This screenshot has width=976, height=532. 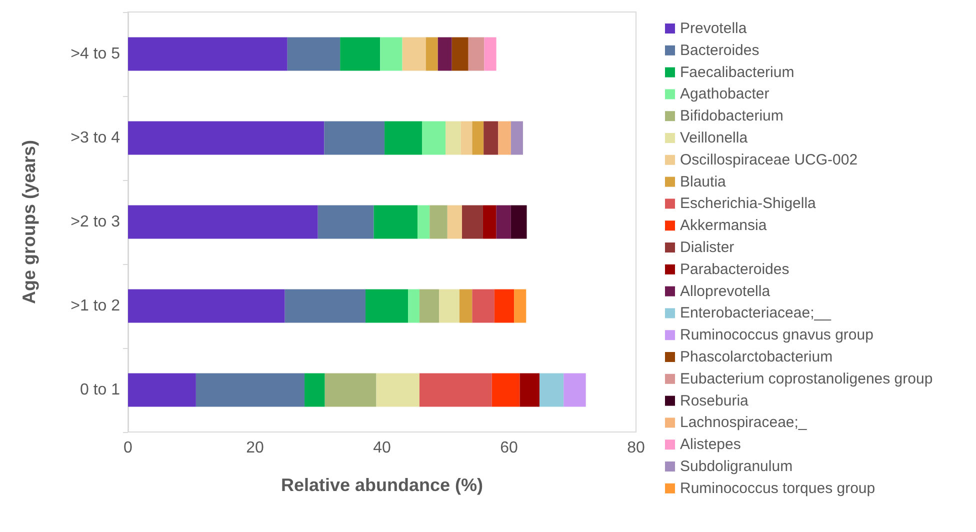 What do you see at coordinates (777, 335) in the screenshot?
I see `legend-label: Ruminococcus gnavus group` at bounding box center [777, 335].